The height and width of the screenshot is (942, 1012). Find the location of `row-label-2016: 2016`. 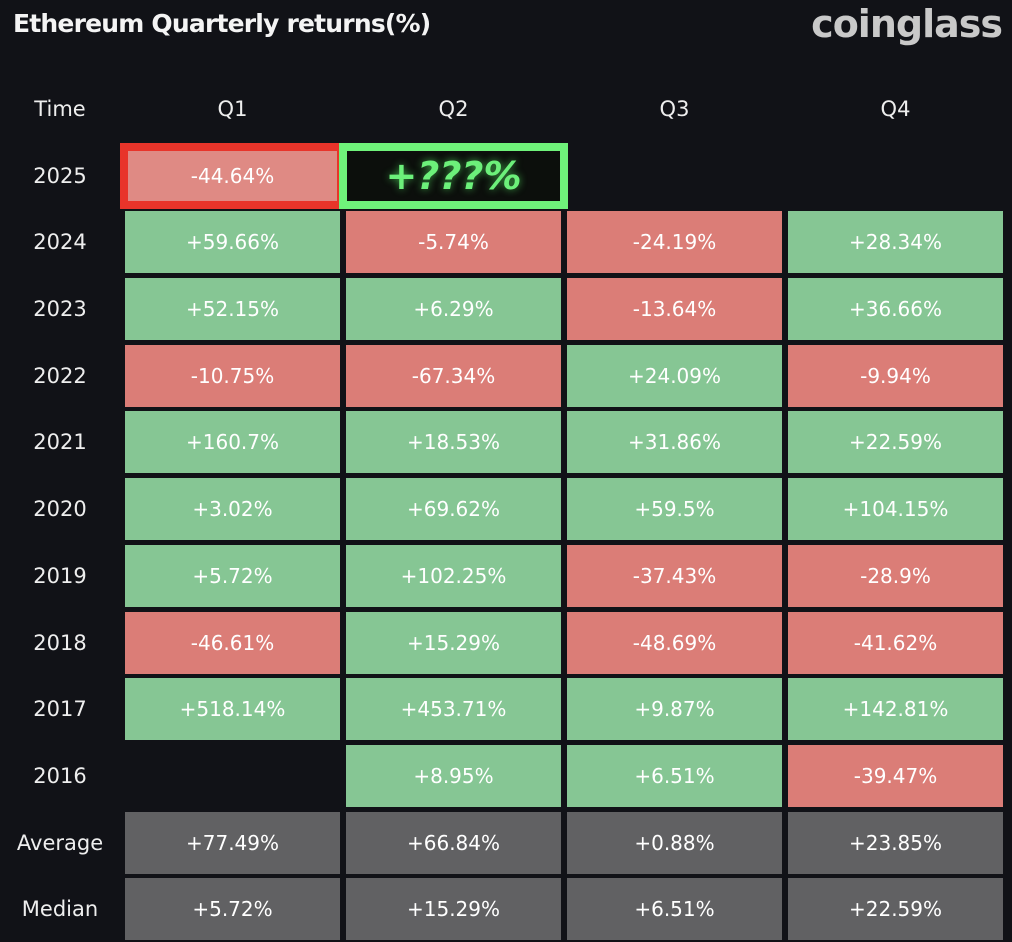

row-label-2016: 2016 is located at coordinates (60, 775).